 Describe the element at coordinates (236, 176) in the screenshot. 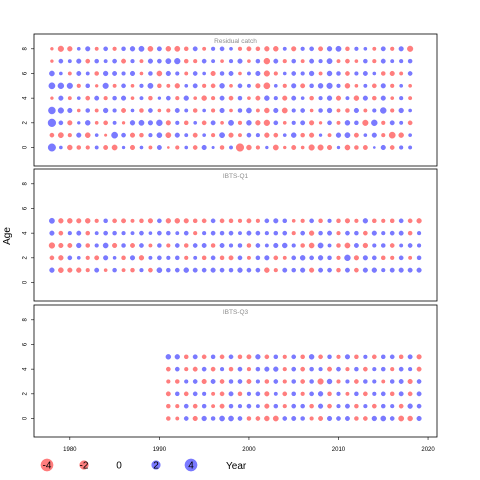

I see `panel-title: IBTS-Q1` at that location.